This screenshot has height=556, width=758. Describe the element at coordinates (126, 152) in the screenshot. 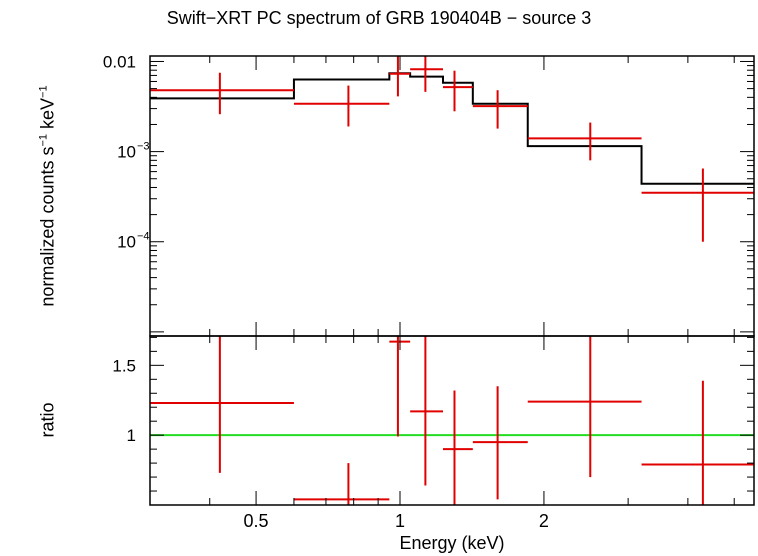

I see `y-tick-label-spectrum-2: 10` at that location.